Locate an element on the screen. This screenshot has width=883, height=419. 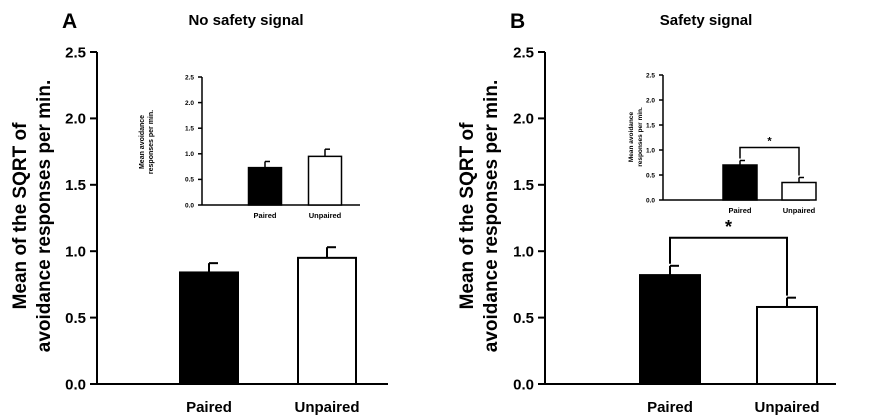
panel-b-inset-chart: 0.0 0.5 1.0 1.5 2.0 2.5 Paired Unpaired * is located at coordinates (731, 143).